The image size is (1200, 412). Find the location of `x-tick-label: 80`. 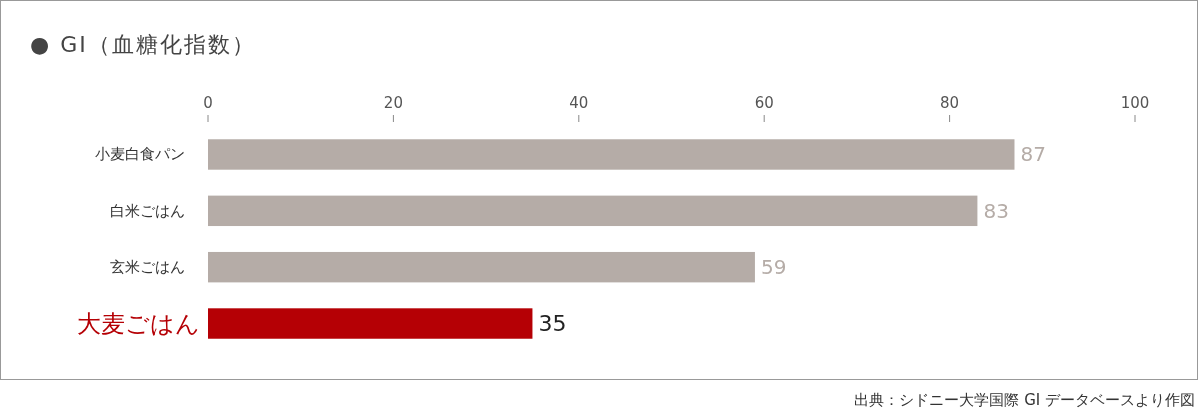

x-tick-label: 80 is located at coordinates (950, 103).